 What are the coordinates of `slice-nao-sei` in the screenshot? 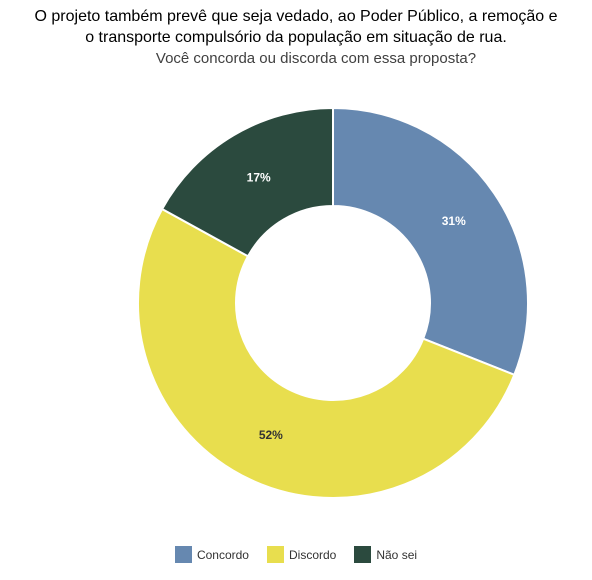 It's located at (247, 182).